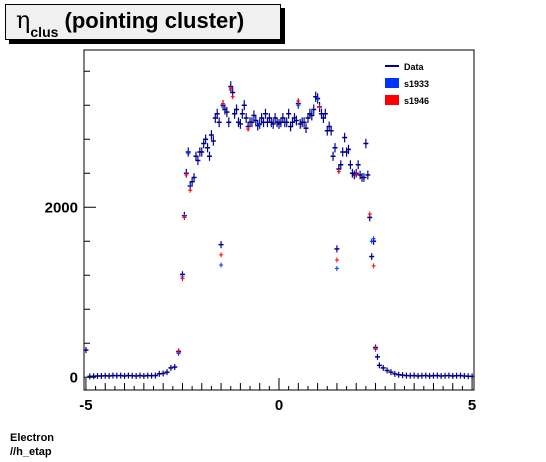 The width and height of the screenshot is (546, 462). What do you see at coordinates (74, 377) in the screenshot?
I see `y-tick-label: 0` at bounding box center [74, 377].